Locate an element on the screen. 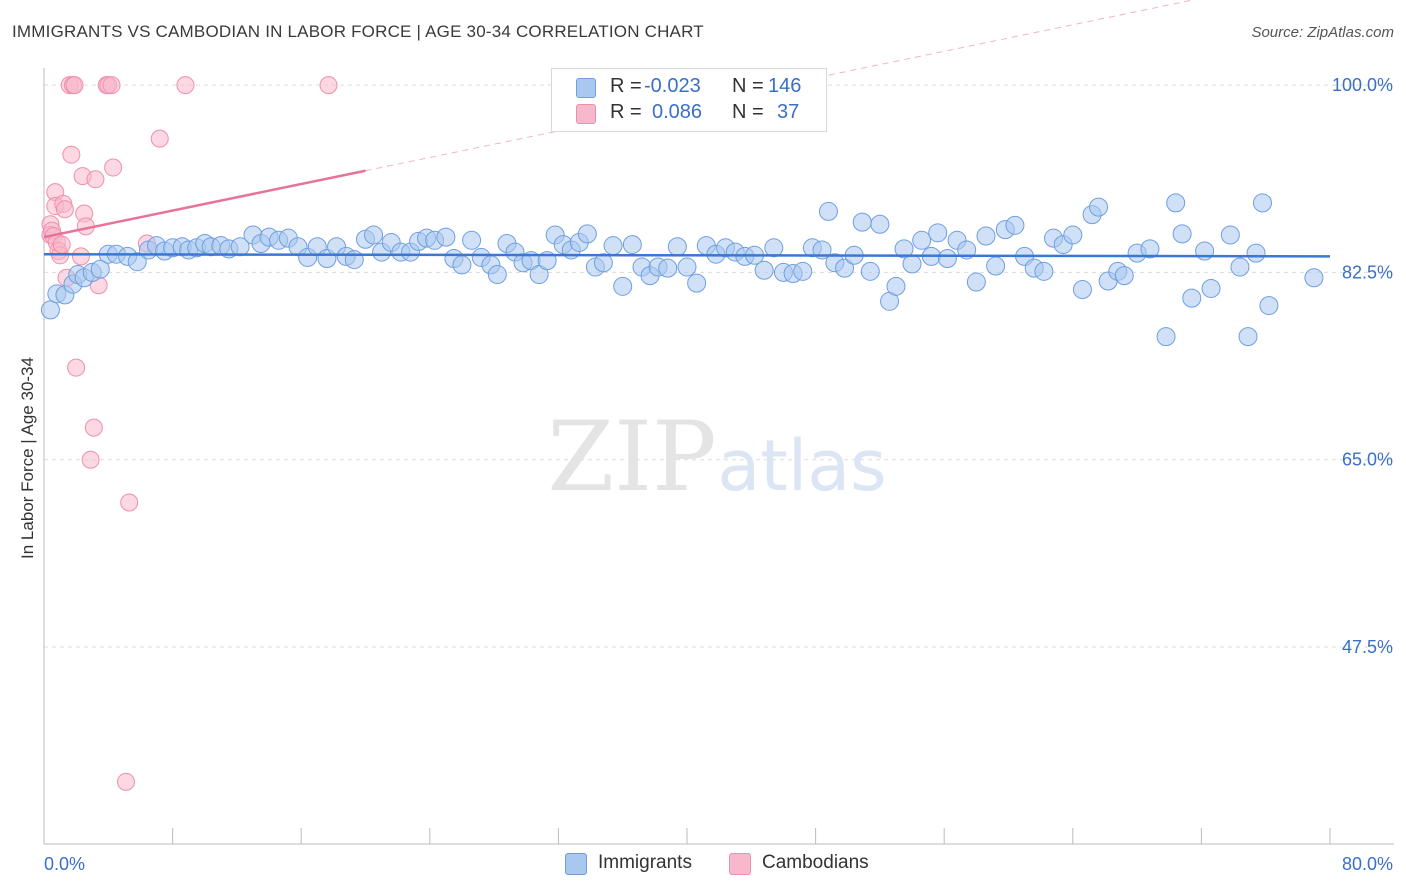  y-tick-label: 47.5% is located at coordinates (1367, 647).